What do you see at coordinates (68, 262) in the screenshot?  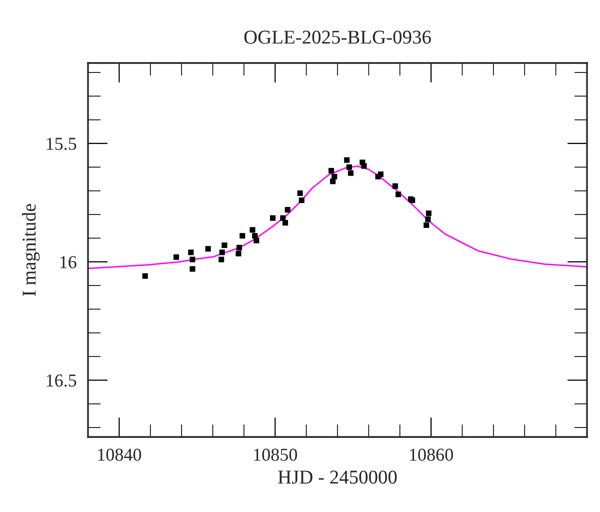 I see `y-tick-label: 16` at bounding box center [68, 262].